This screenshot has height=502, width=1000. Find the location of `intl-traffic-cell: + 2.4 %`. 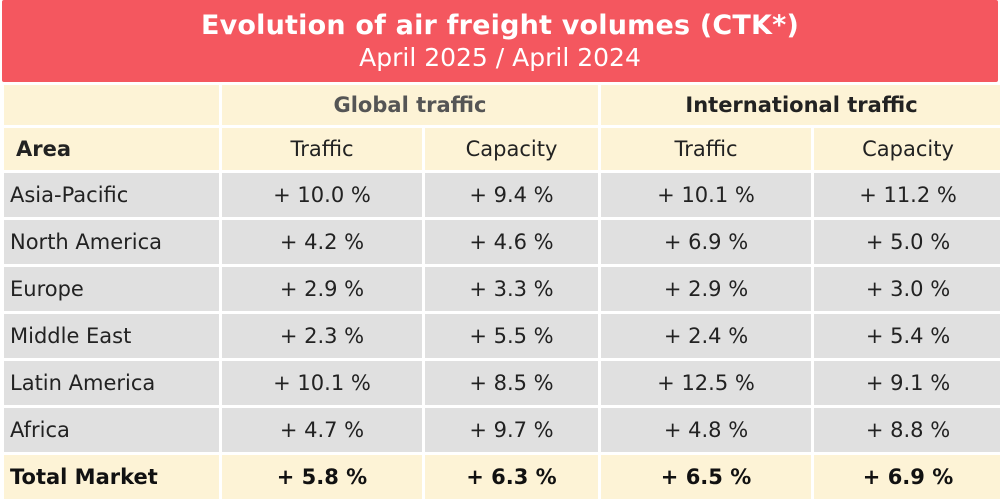

intl-traffic-cell: + 2.4 % is located at coordinates (706, 336).